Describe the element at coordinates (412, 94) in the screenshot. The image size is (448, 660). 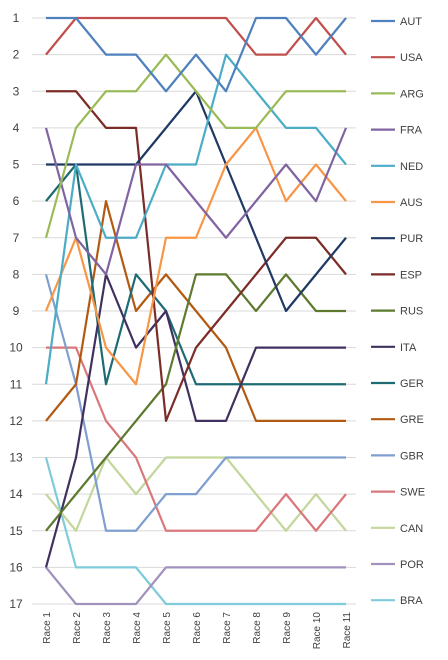
I see `legend-label-arg: ARG` at that location.